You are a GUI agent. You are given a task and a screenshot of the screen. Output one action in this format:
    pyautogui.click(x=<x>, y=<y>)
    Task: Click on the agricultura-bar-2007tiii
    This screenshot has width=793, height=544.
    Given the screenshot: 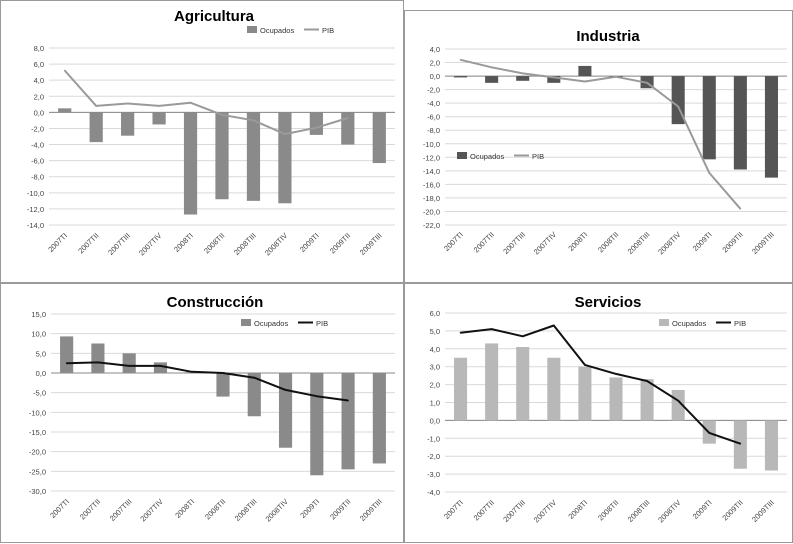 What is the action you would take?
    pyautogui.click(x=128, y=124)
    